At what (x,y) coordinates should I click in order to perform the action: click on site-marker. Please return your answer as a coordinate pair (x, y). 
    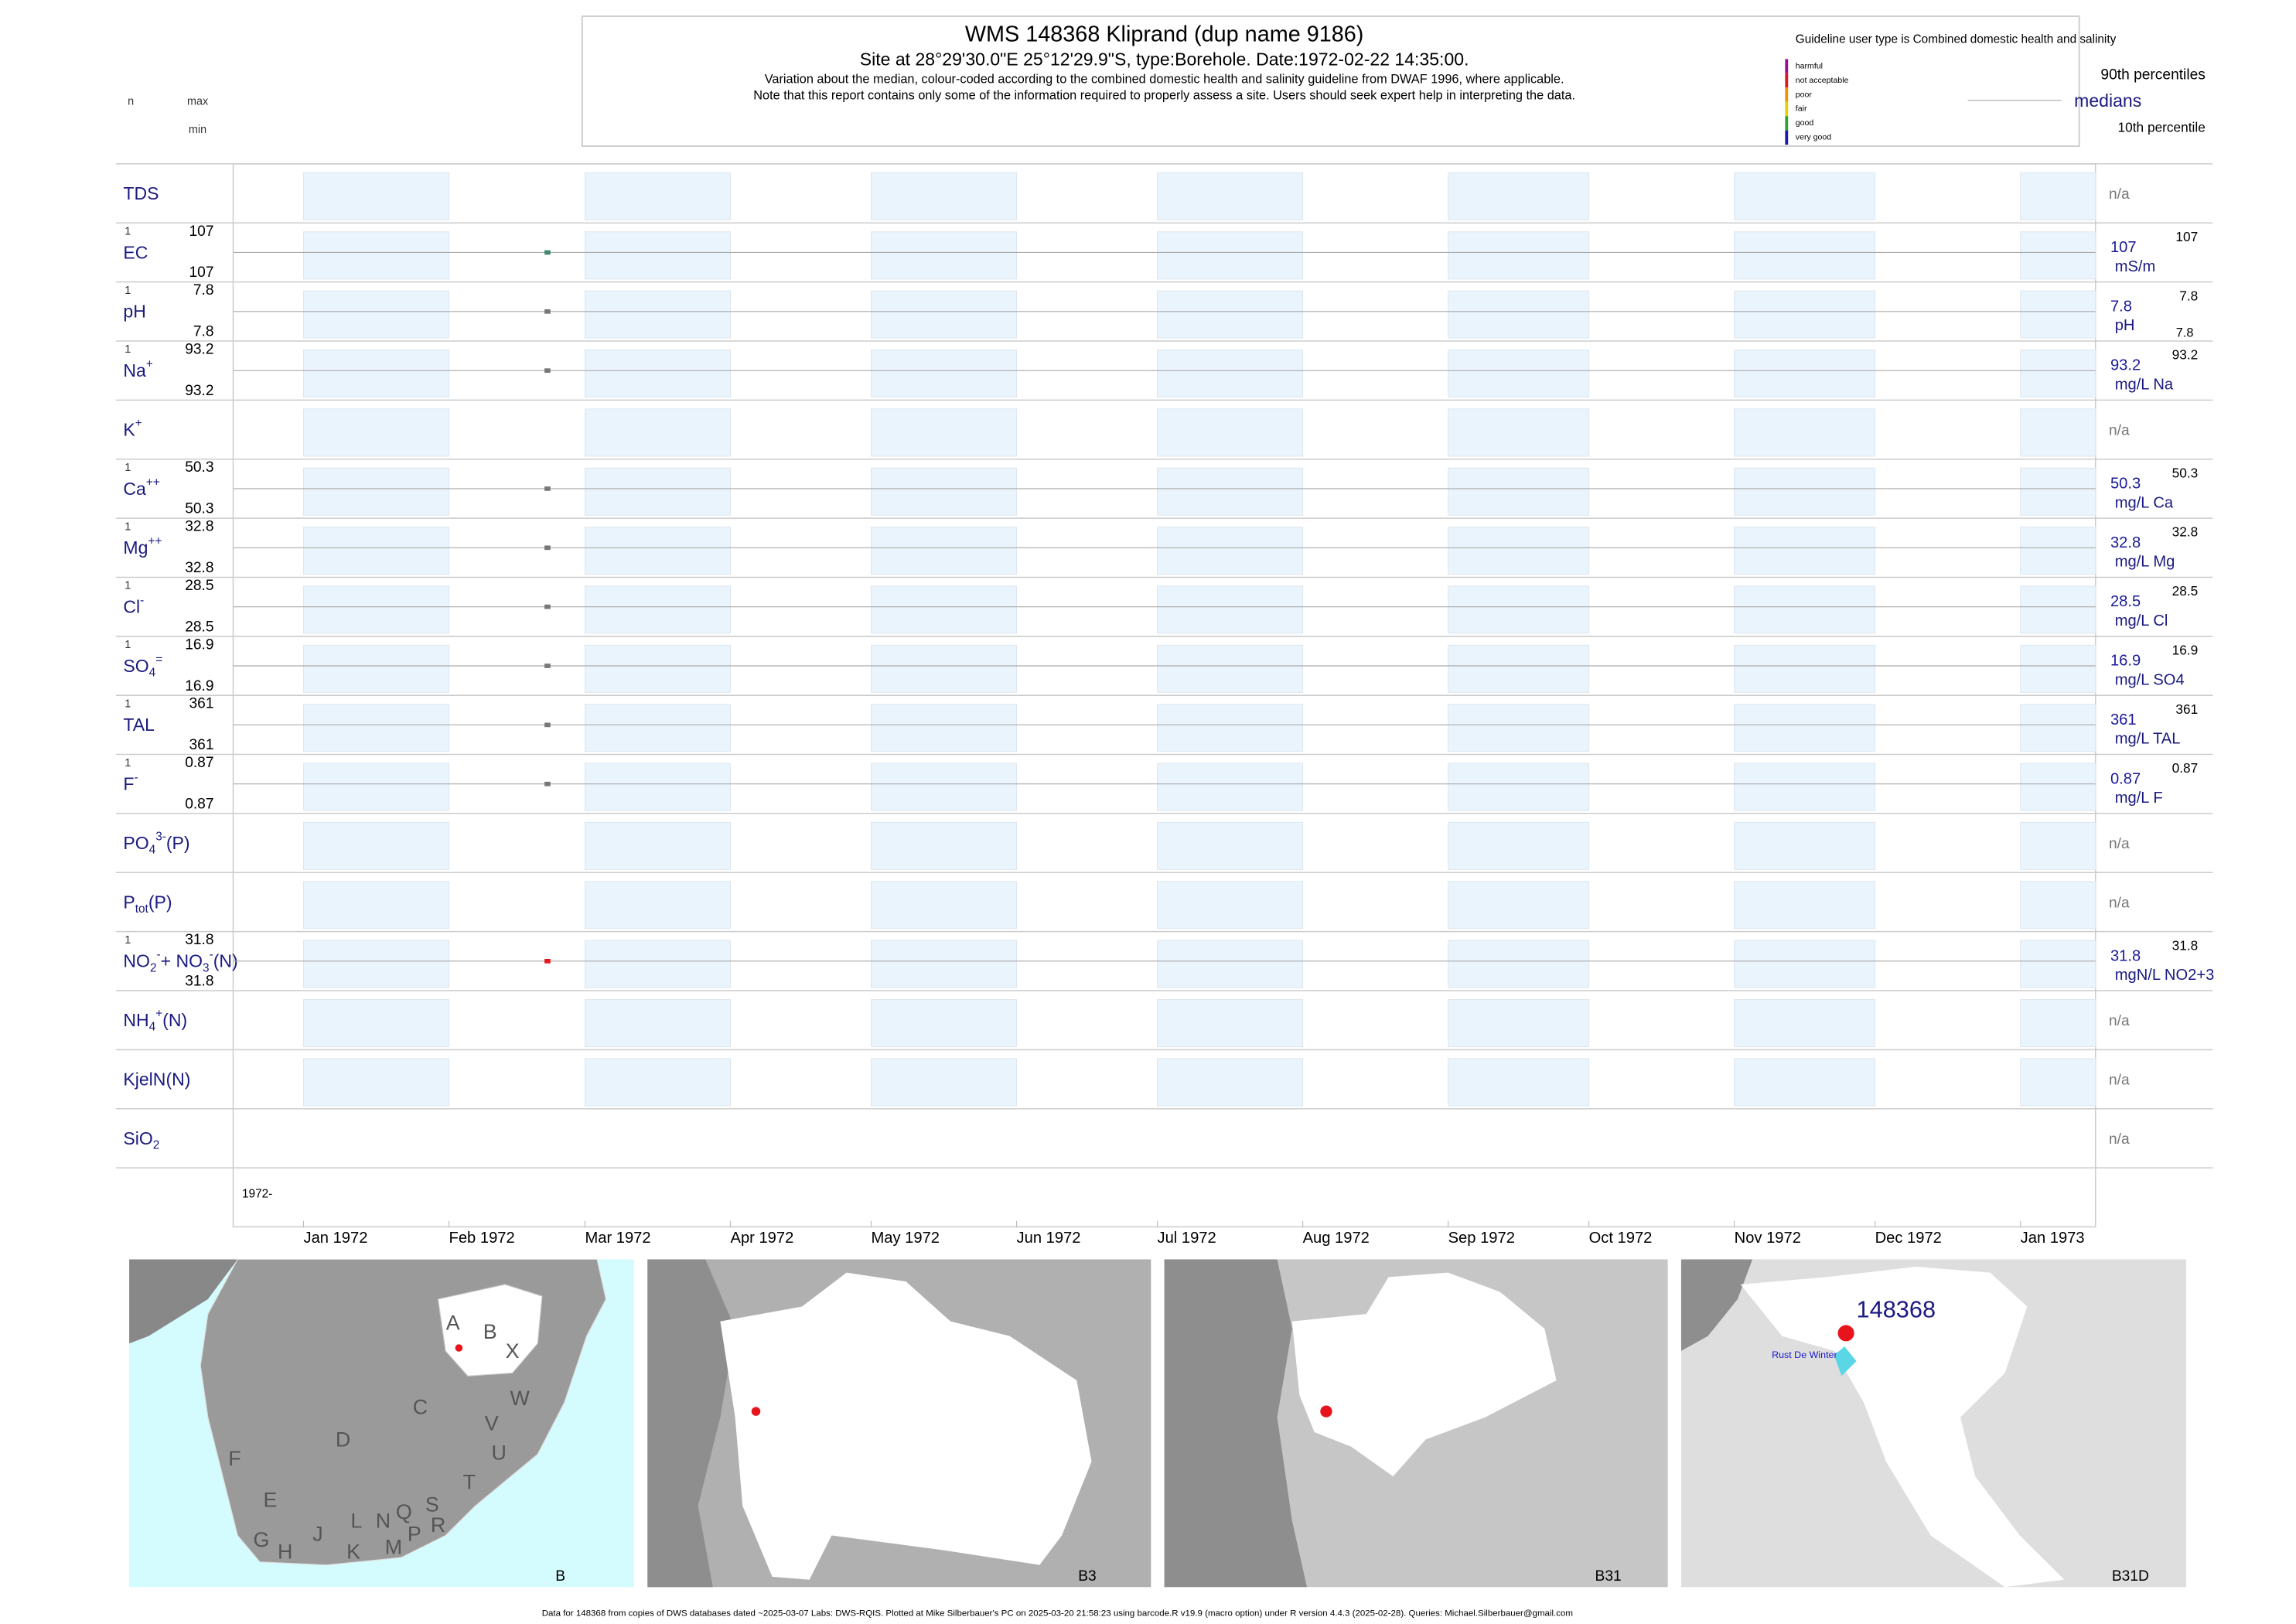
    Looking at the image, I should click on (459, 1348).